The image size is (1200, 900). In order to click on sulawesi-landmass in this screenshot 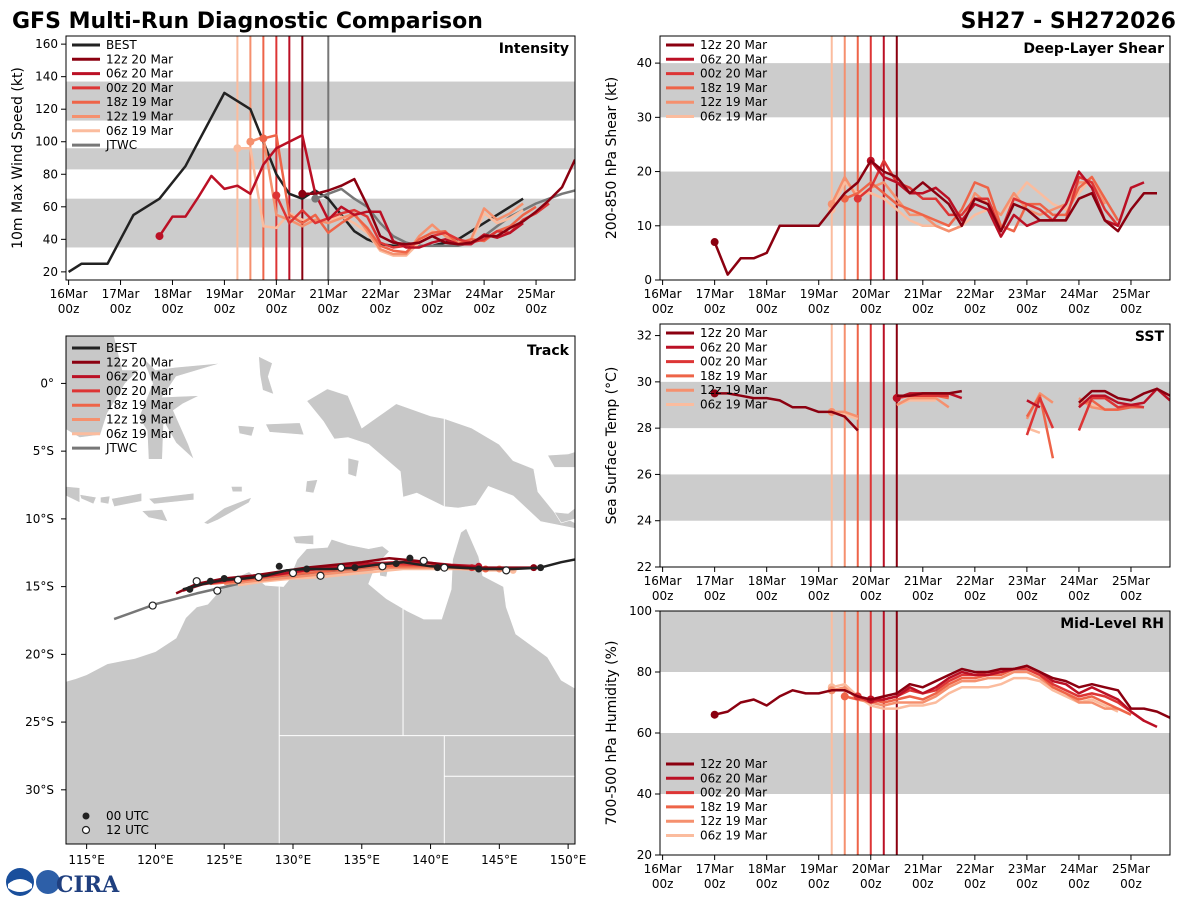, I will do `click(180, 408)`.